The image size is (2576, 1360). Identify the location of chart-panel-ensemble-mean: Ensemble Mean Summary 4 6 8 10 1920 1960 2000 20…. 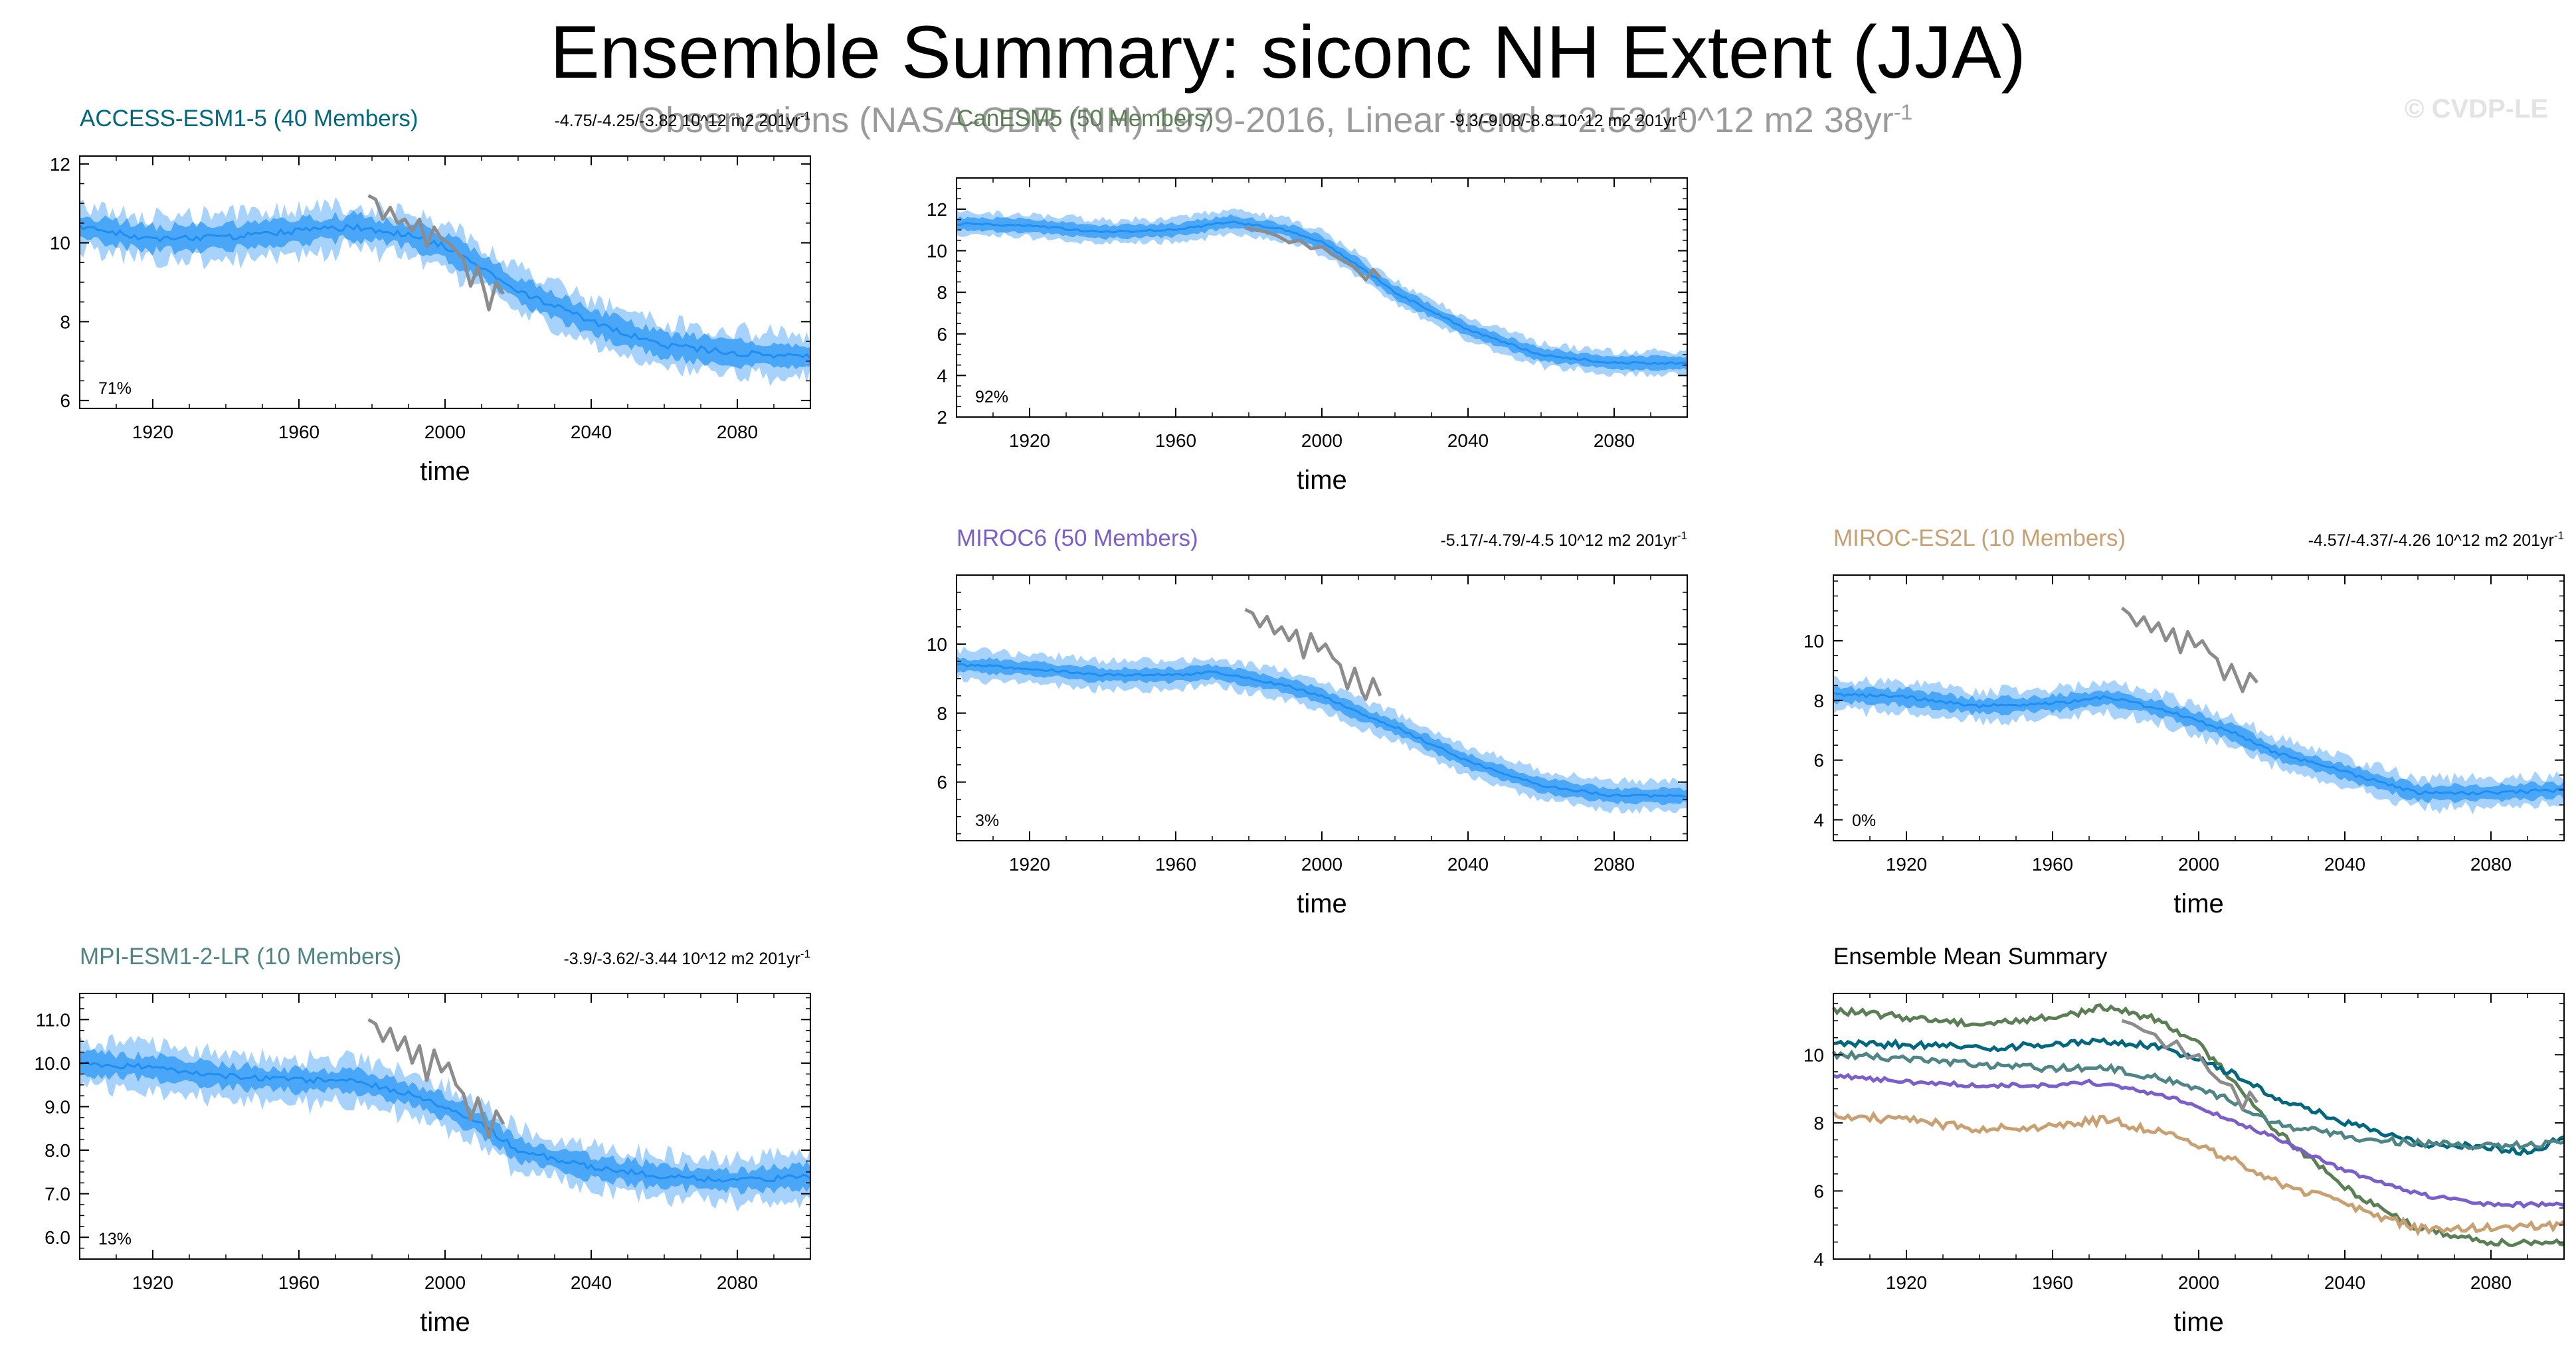
(2184, 1140).